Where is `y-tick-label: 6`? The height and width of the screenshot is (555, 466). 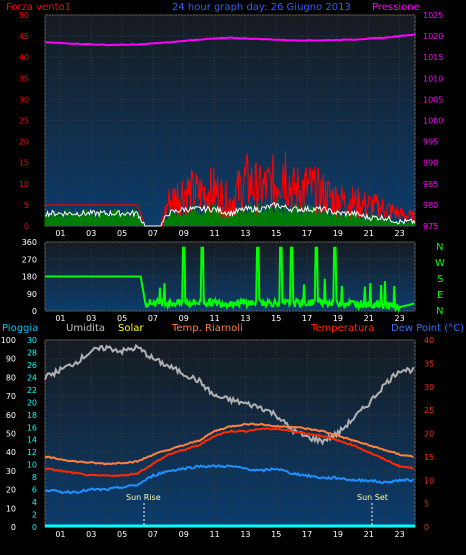 y-tick-label: 6 is located at coordinates (34, 490).